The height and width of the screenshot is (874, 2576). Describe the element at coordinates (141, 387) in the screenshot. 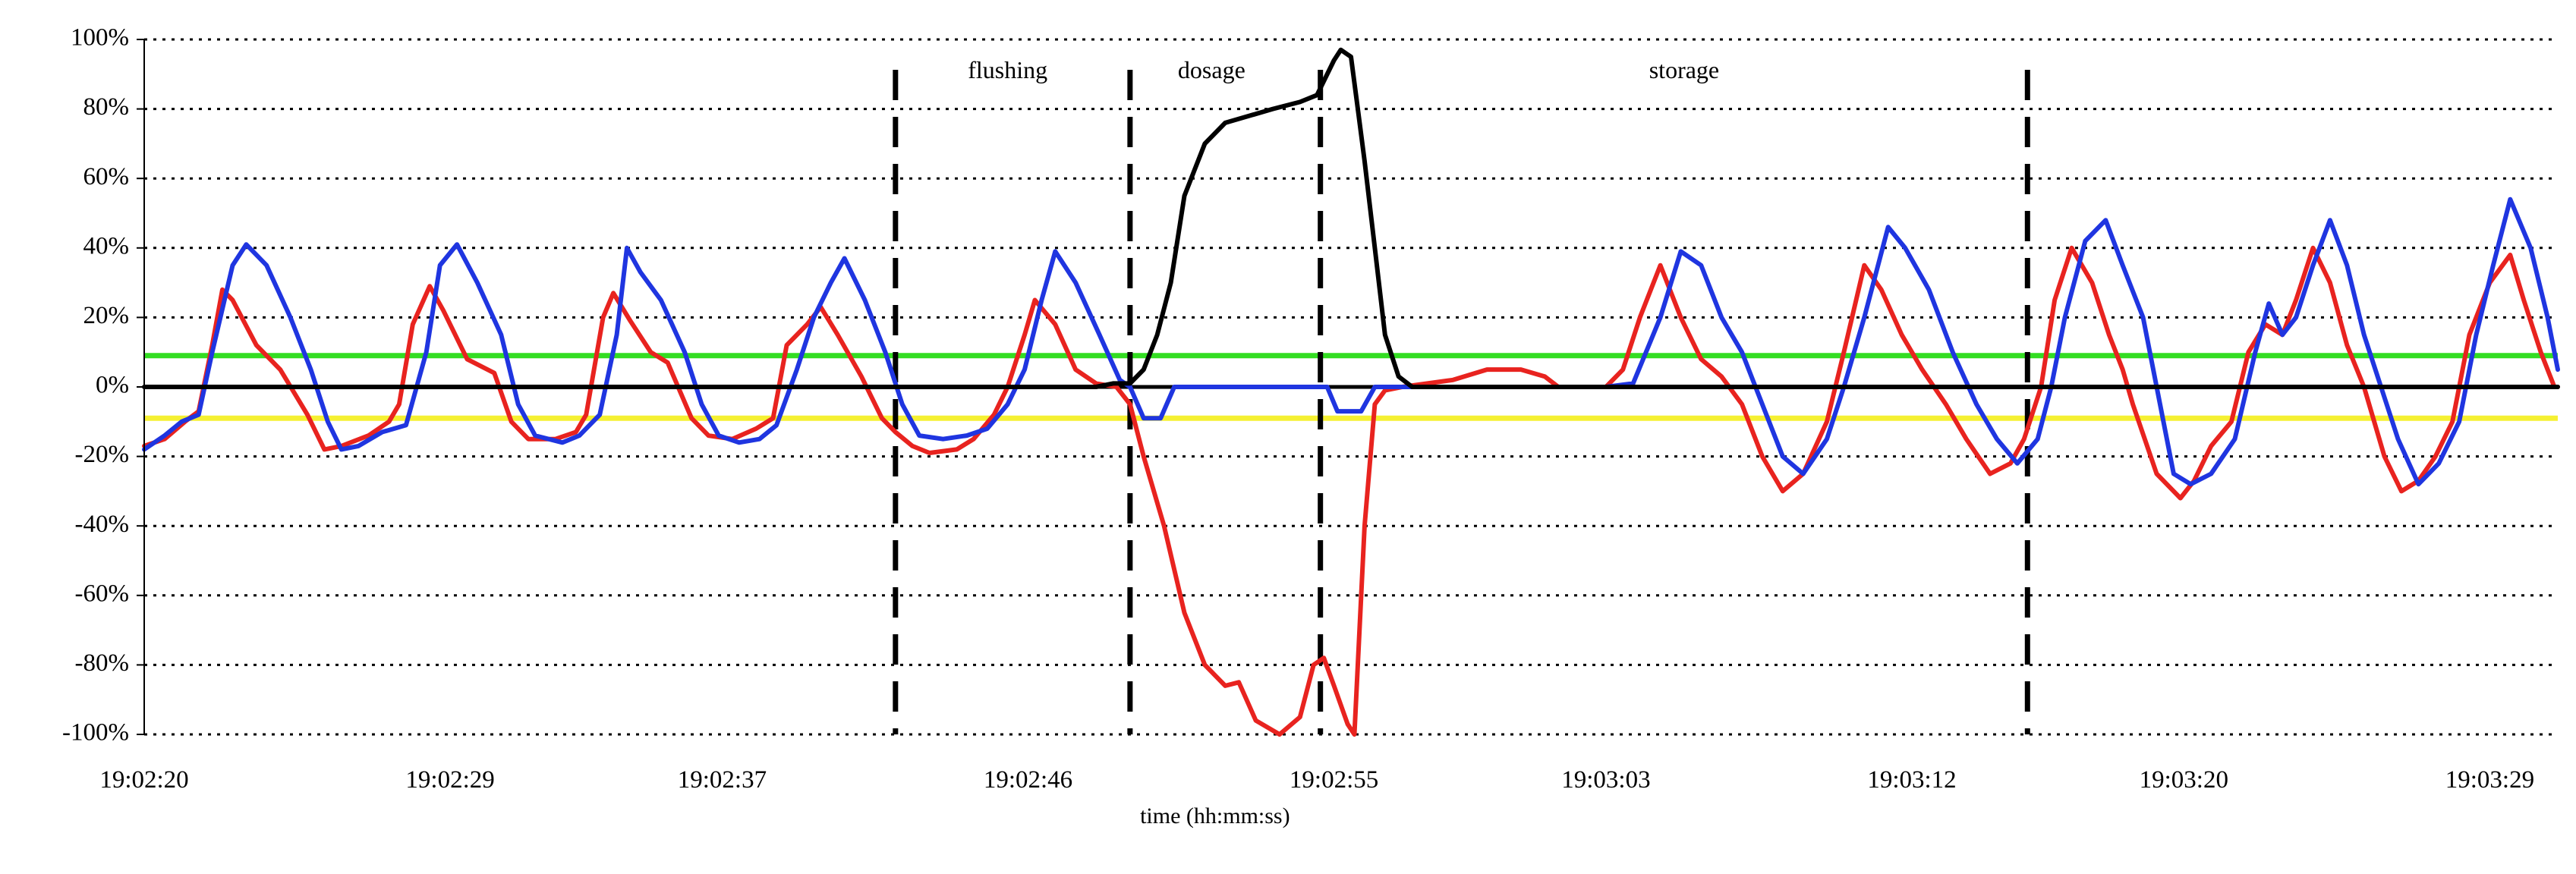

I see `axes` at that location.